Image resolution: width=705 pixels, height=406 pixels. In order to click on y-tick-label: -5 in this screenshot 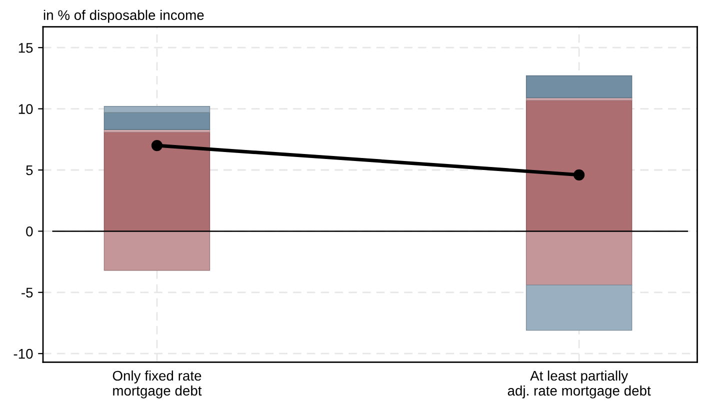, I will do `click(27, 293)`.